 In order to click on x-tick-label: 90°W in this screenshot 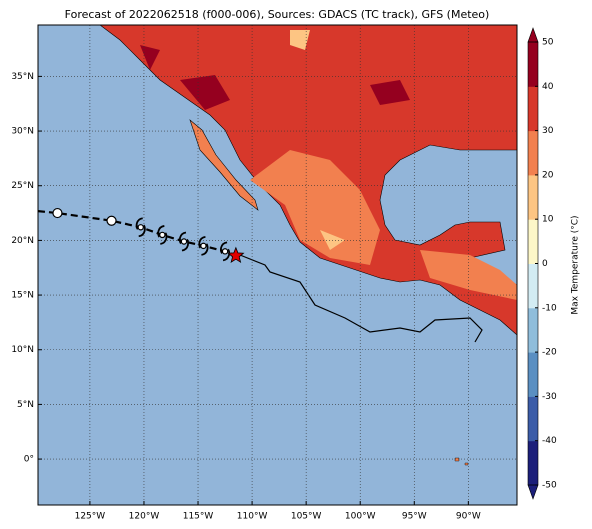, I will do `click(468, 517)`.